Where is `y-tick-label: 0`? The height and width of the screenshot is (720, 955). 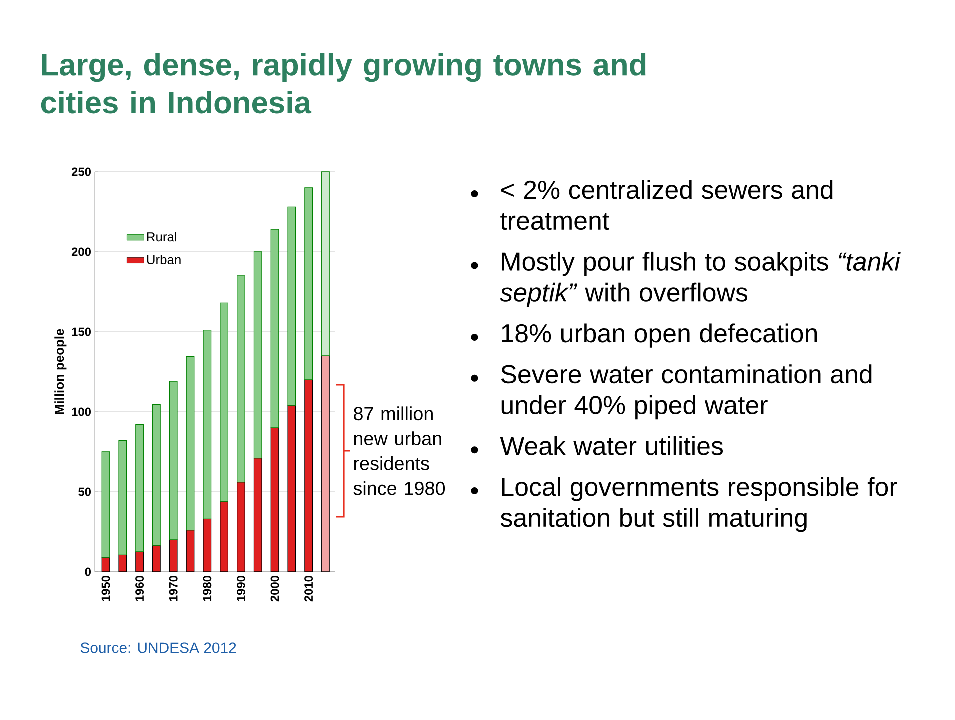
y-tick-label: 0 is located at coordinates (88, 572).